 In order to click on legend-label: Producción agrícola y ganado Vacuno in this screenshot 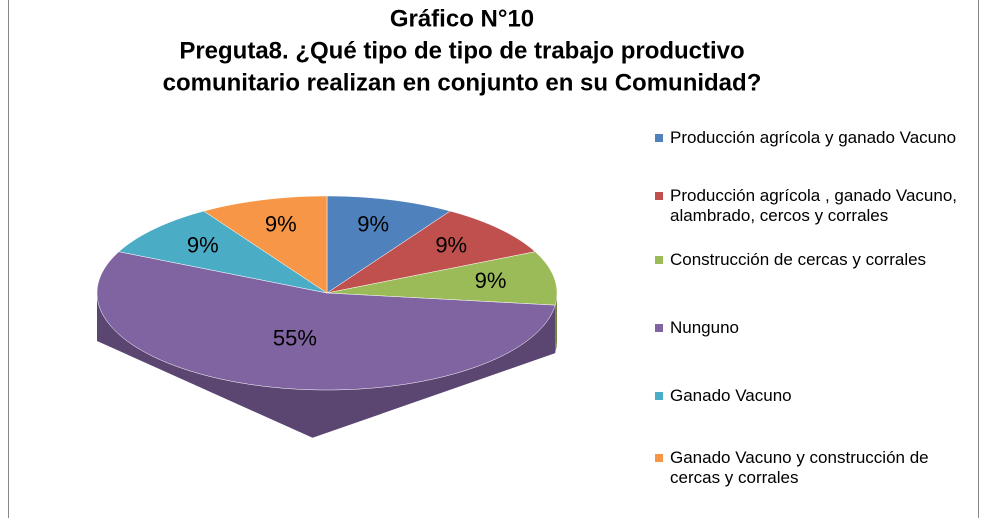, I will do `click(813, 137)`.